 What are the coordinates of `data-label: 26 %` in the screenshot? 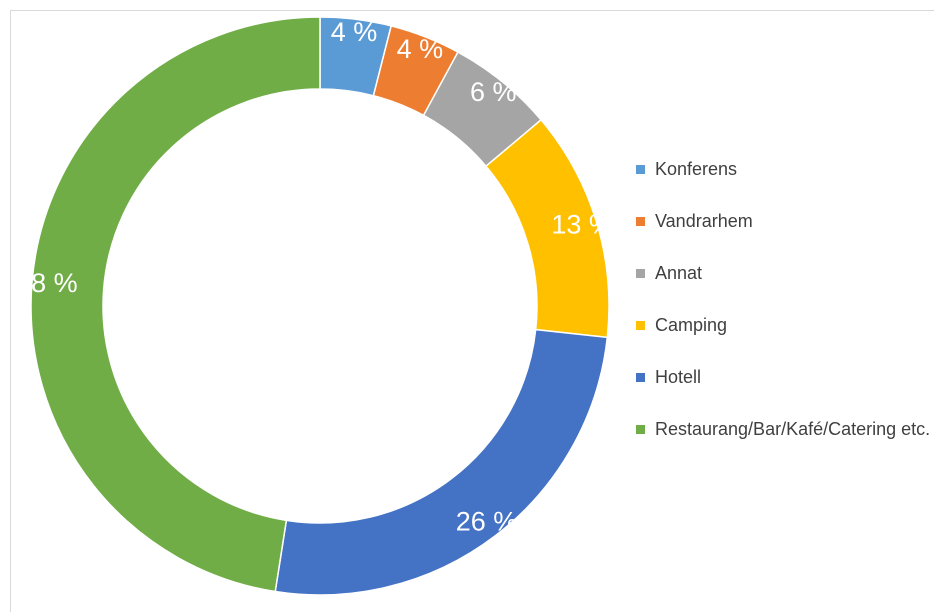 It's located at (487, 522).